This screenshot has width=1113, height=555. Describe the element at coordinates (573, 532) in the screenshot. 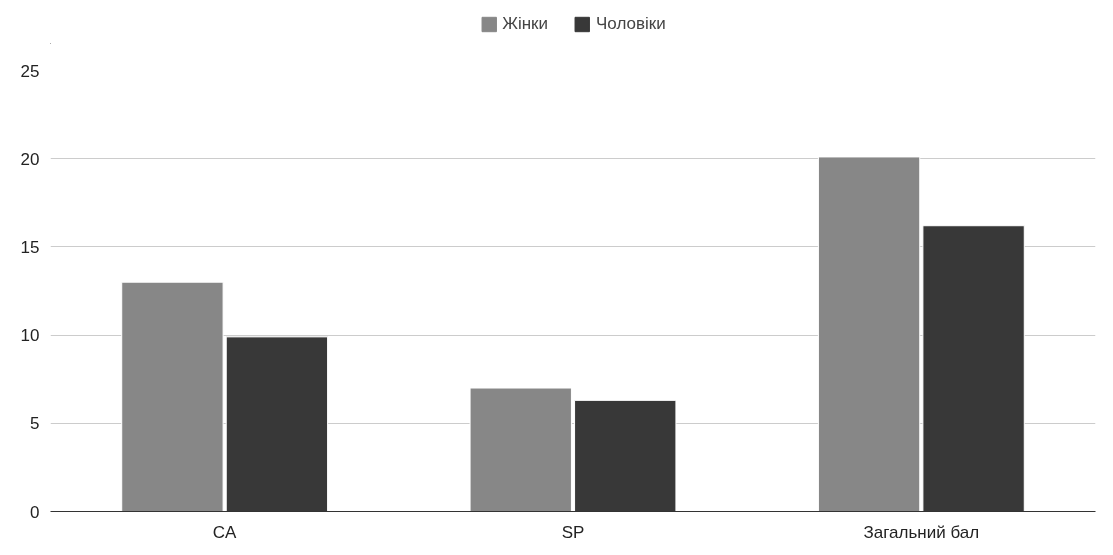

I see `x-tick-label: SP` at that location.